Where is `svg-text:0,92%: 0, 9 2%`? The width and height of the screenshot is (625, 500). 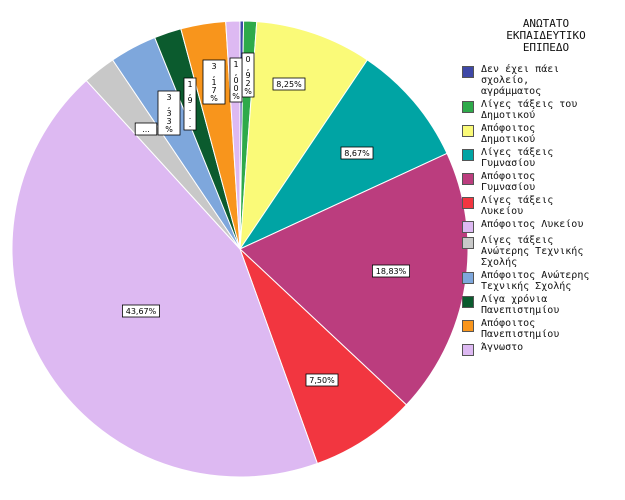 svg-text:0,92%: 0, 9 2% is located at coordinates (248, 75).